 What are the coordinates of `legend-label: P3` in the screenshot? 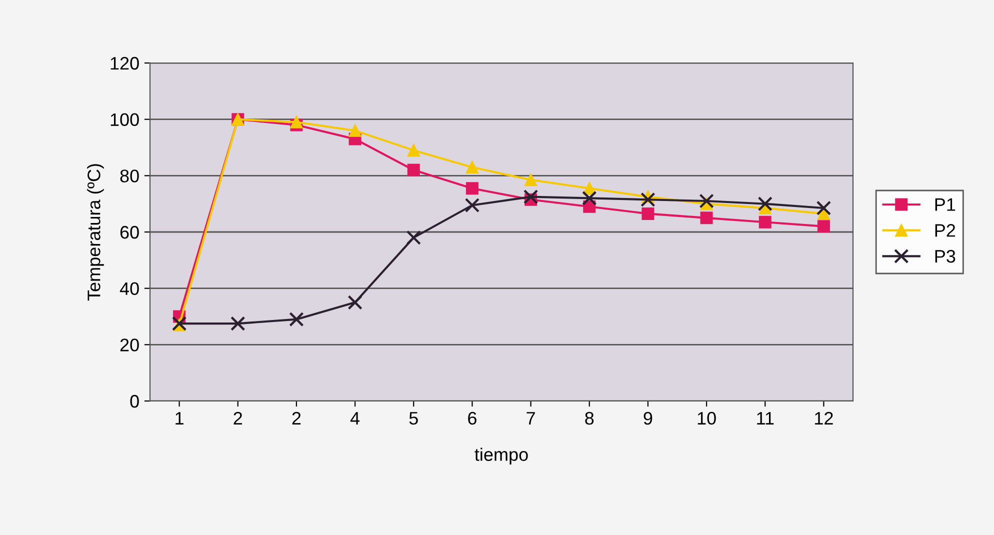 It's located at (945, 256).